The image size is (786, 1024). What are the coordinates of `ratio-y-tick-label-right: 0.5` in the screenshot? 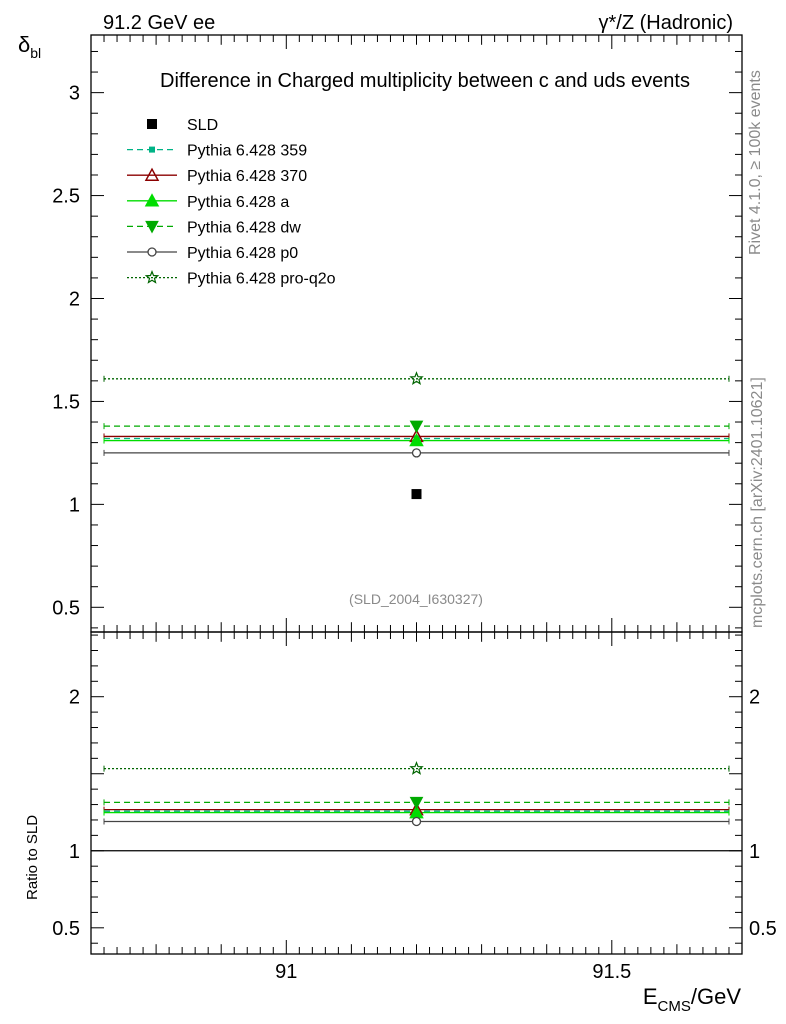 It's located at (763, 929).